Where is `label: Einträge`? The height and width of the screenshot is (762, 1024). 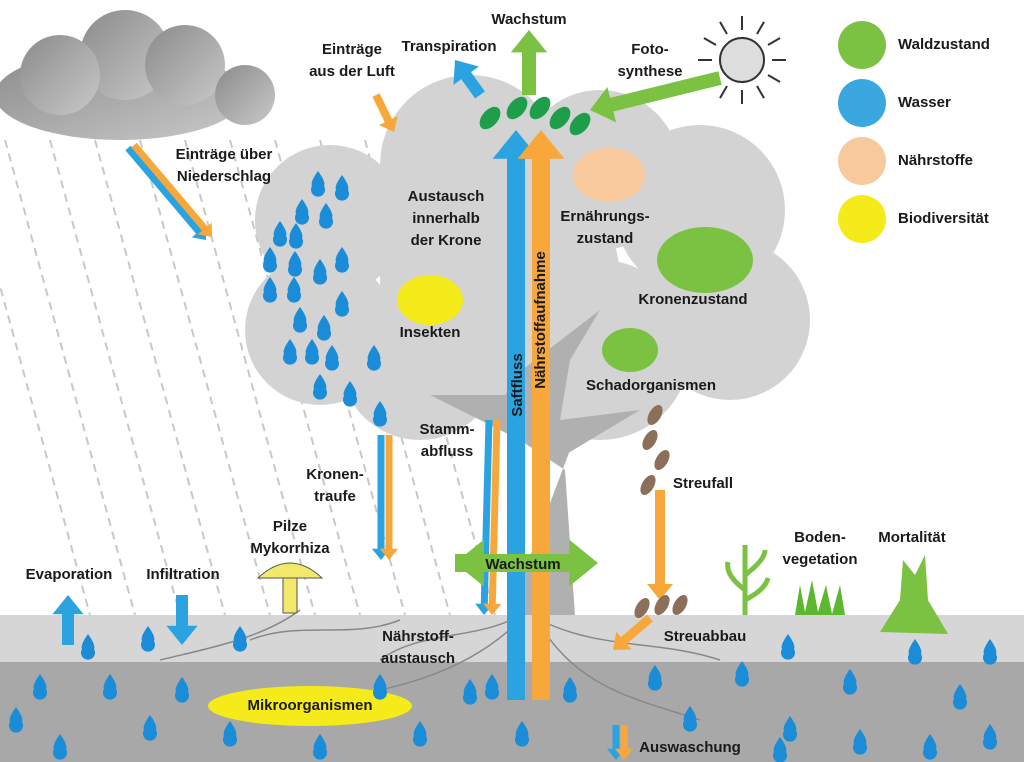
label: Einträge is located at coordinates (352, 49).